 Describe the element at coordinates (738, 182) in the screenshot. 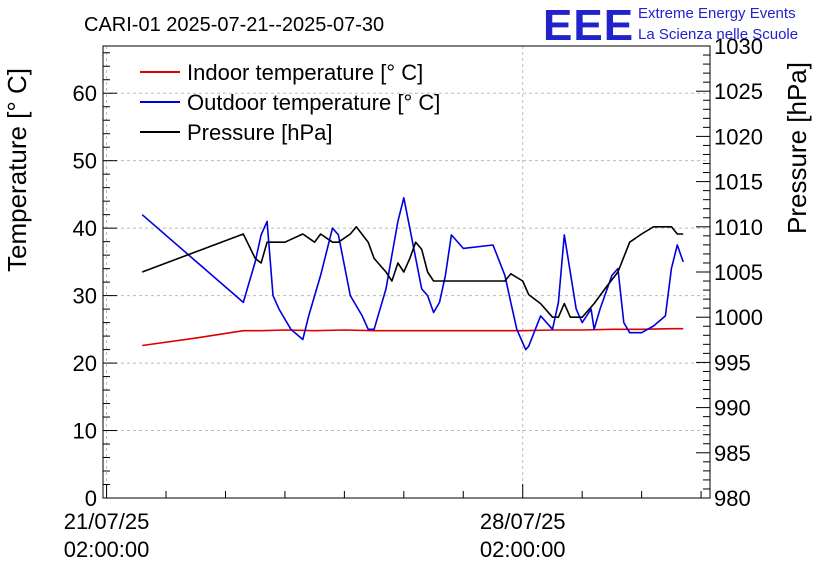

I see `y-tick-label-right: 1015` at that location.